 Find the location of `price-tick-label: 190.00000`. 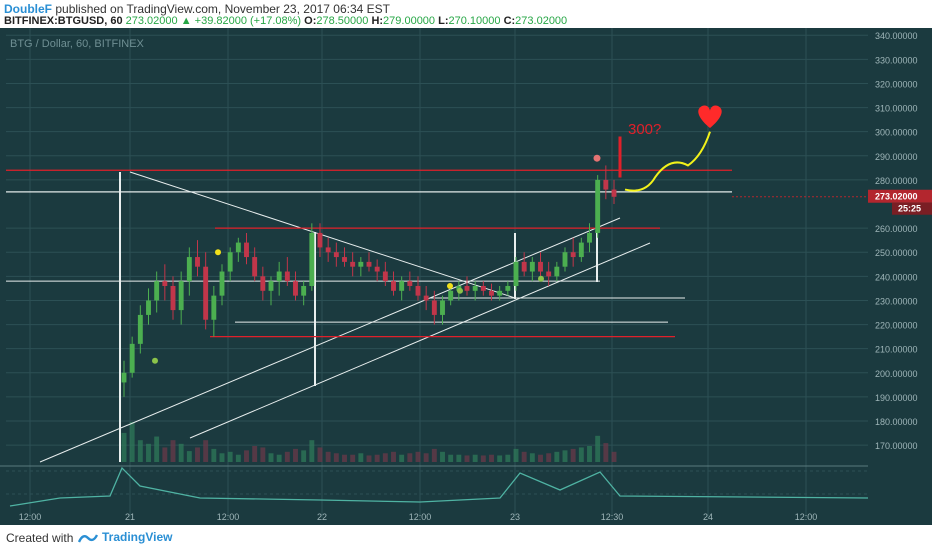

price-tick-label: 190.00000 is located at coordinates (896, 398).